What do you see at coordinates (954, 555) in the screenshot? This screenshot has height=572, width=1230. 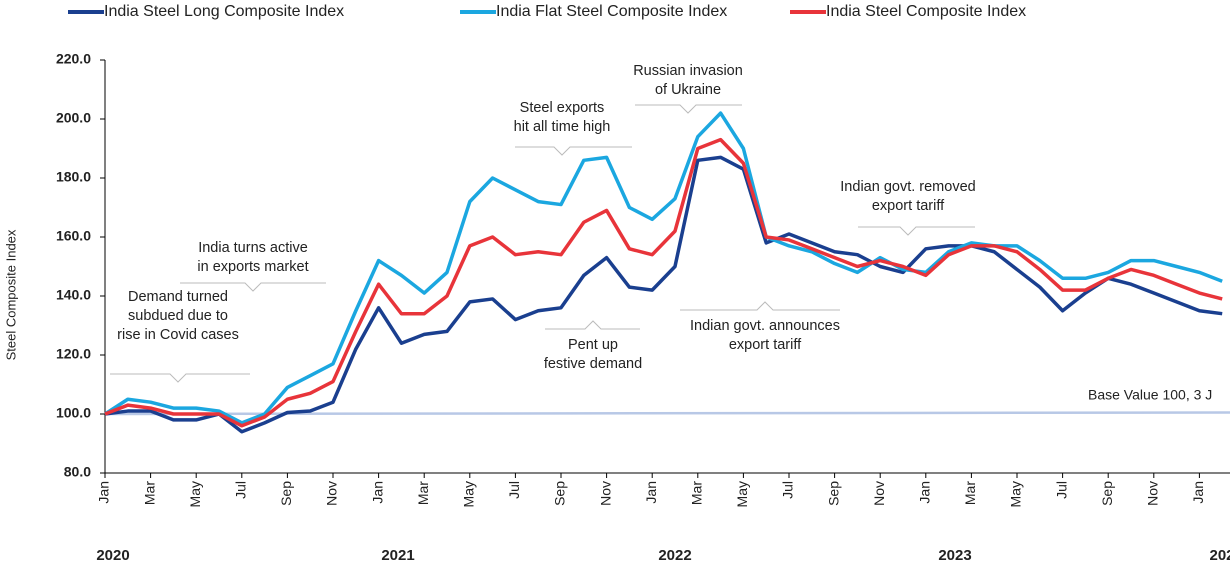 I see `year-label: 2023` at bounding box center [954, 555].